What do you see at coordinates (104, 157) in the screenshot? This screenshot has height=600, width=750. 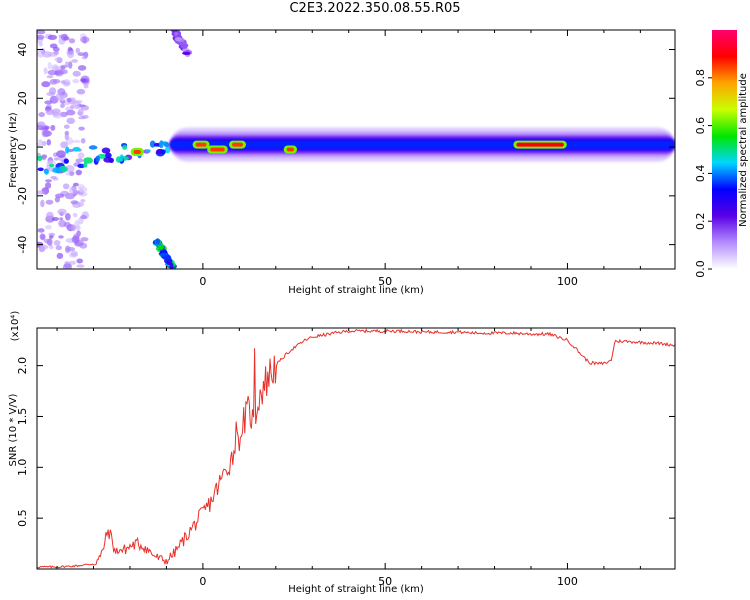 I see `spectrogram-rising-echo` at bounding box center [104, 157].